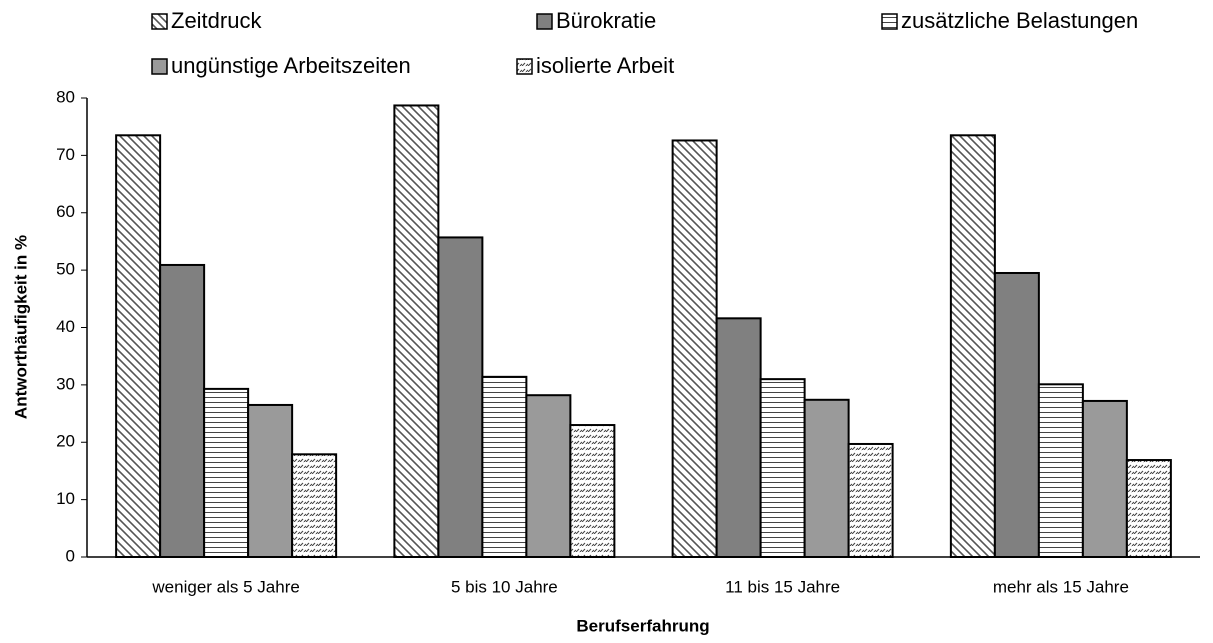 Image resolution: width=1213 pixels, height=643 pixels. I want to click on x-tick-label: mehr als 15 Jahre, so click(1061, 586).